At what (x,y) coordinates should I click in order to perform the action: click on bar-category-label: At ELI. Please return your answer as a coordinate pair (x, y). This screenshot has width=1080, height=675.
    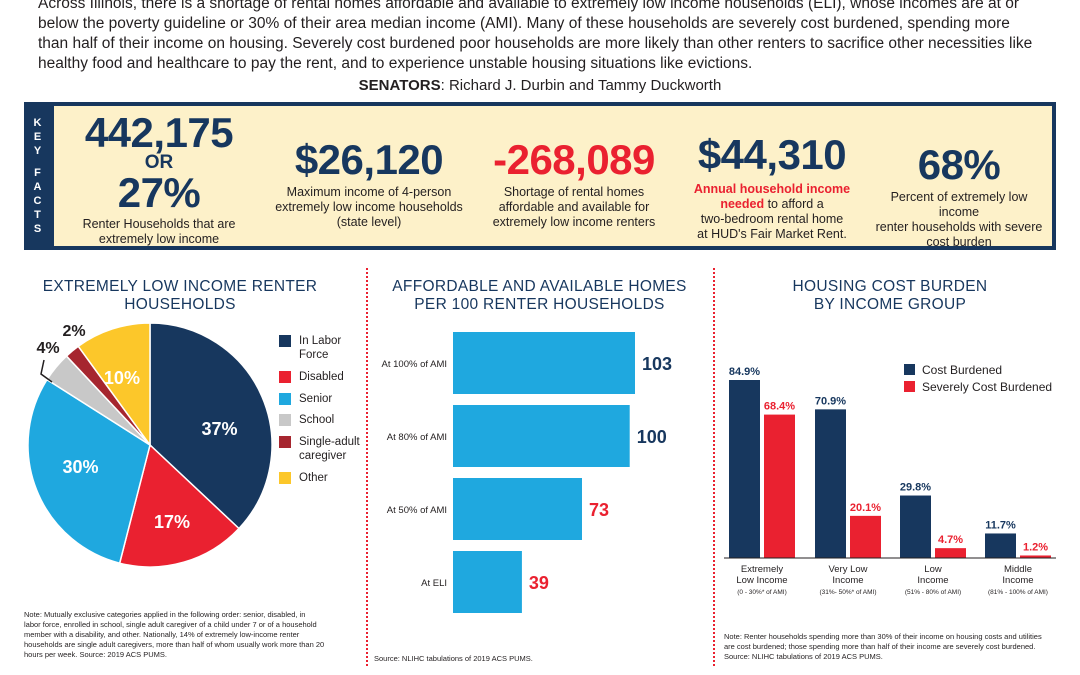
    Looking at the image, I should click on (434, 583).